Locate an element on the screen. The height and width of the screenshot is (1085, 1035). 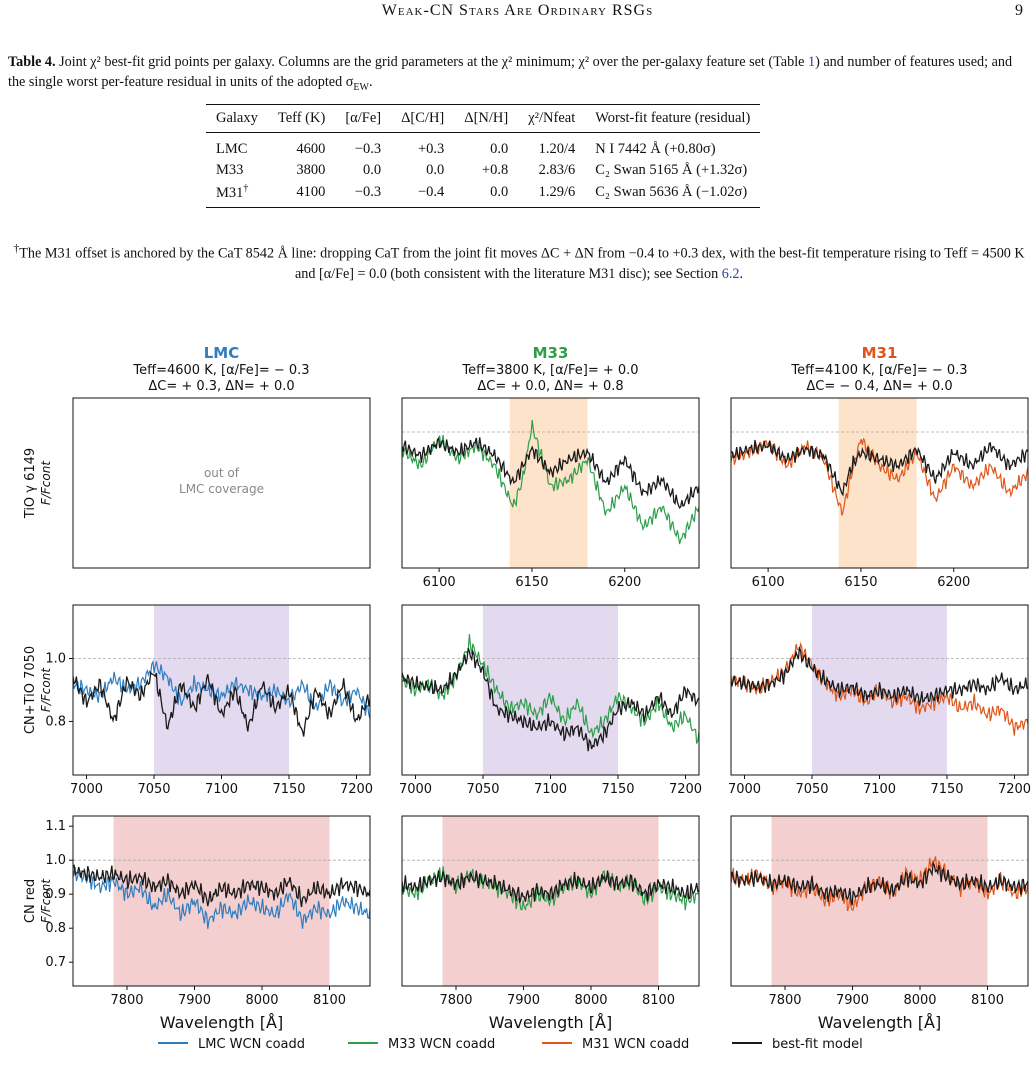
column-params-line2: ΔC= + 0.3, ΔN= + 0.0 is located at coordinates (221, 386).